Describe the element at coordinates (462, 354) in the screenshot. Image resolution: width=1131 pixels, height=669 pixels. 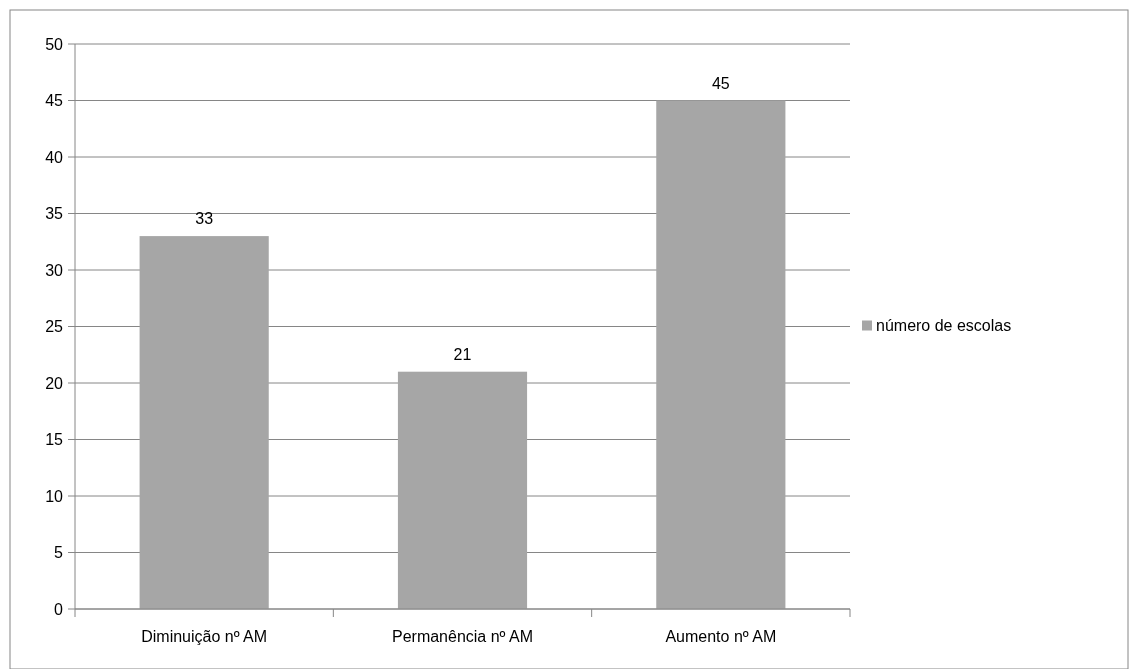
I see `data-label: 21` at that location.